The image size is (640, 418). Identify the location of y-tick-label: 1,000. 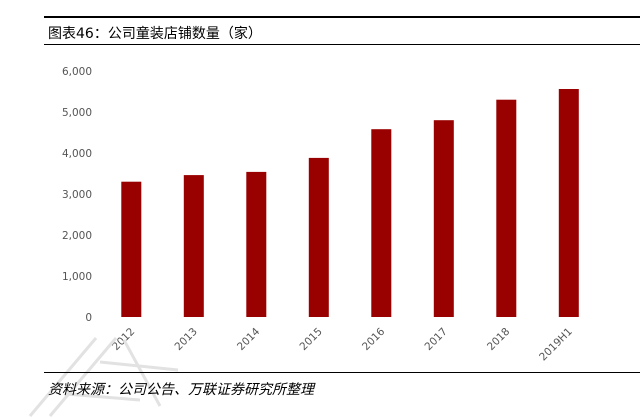
(77, 277).